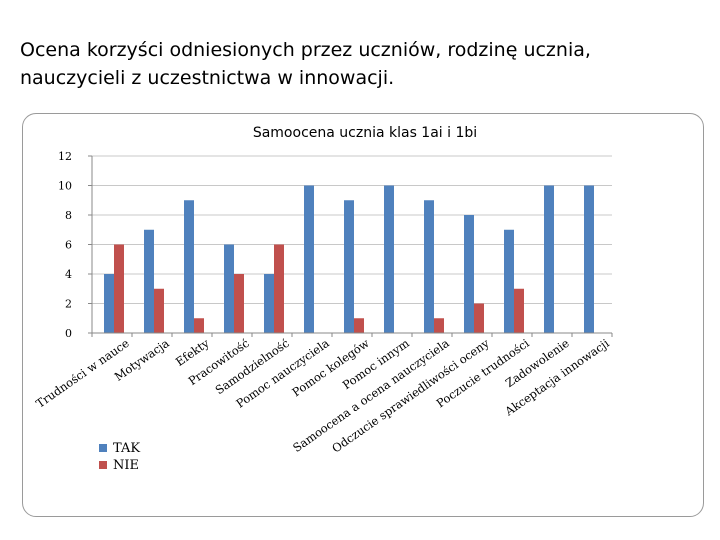 The image size is (720, 540). What do you see at coordinates (119, 457) in the screenshot?
I see `legend: TAK NIE` at bounding box center [119, 457].